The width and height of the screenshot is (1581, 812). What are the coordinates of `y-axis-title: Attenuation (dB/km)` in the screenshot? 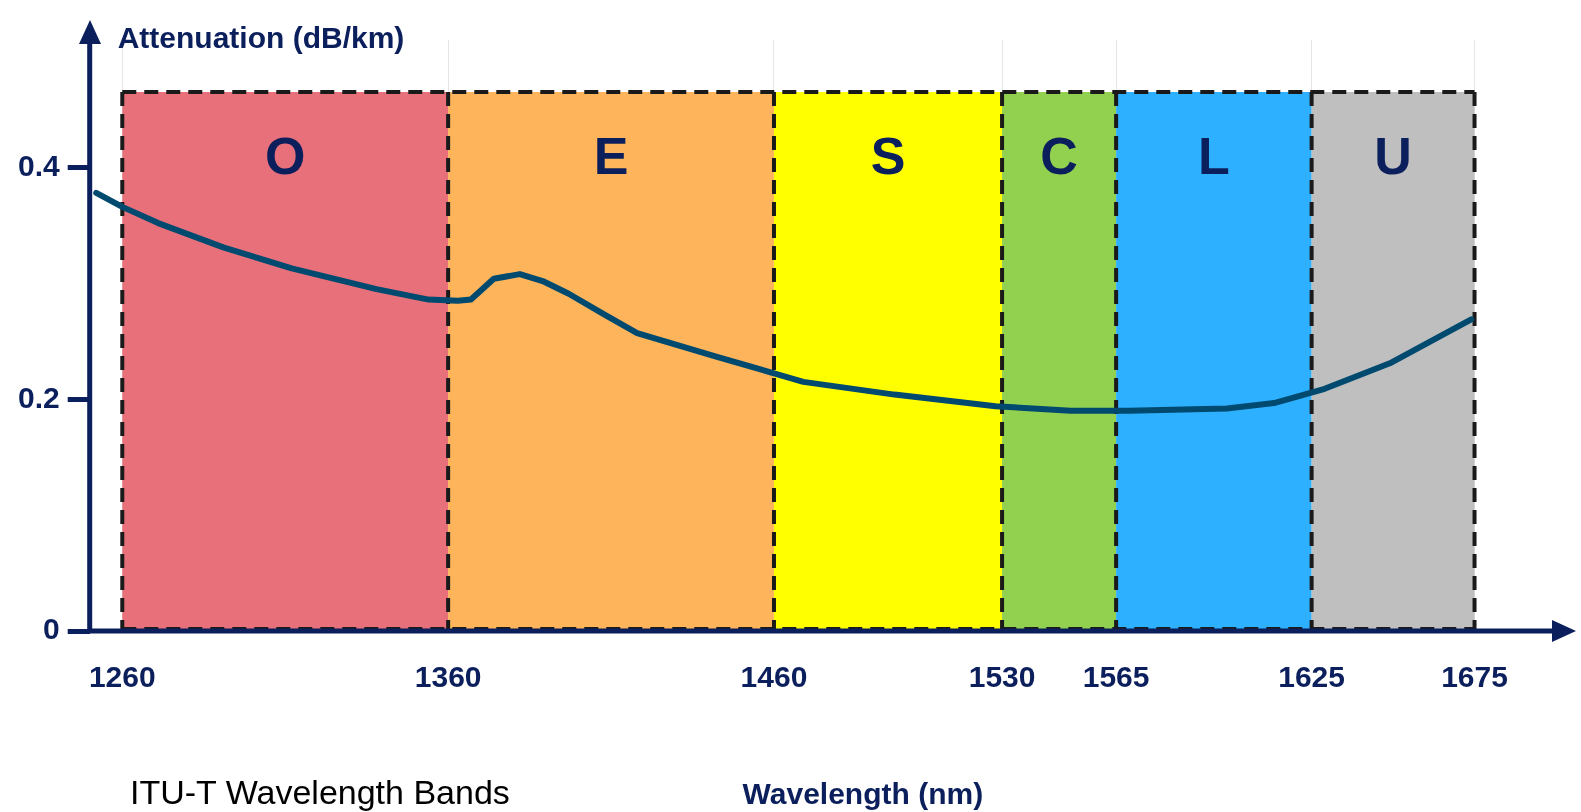 It's located at (261, 37).